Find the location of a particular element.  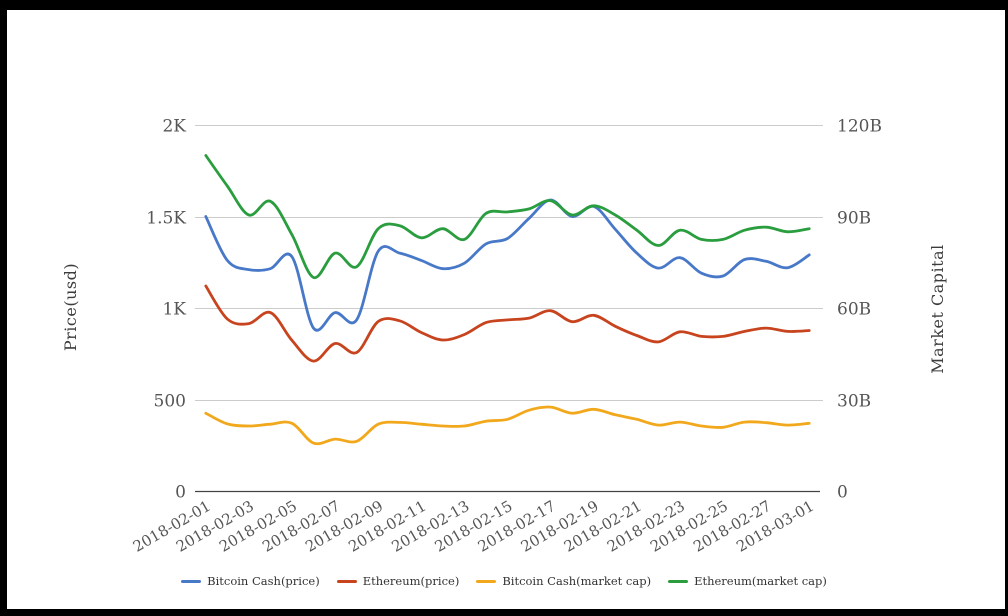

legend-label: Ethereum(price) is located at coordinates (411, 581).